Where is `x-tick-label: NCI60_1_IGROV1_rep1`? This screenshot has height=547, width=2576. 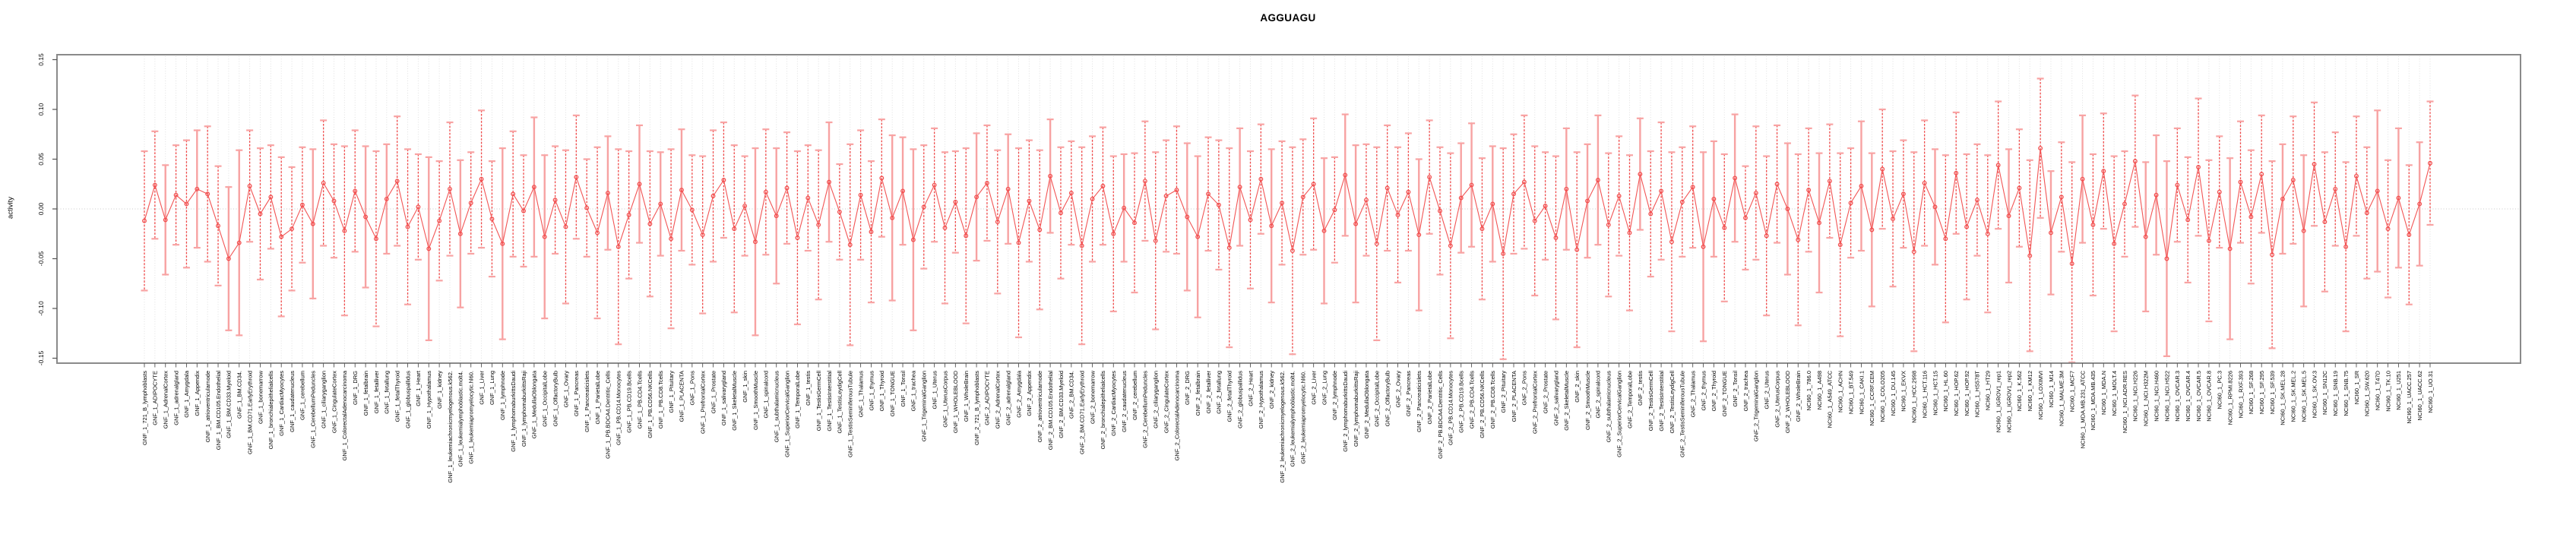 x-tick-label: NCI60_1_IGROV1_rep1 is located at coordinates (1999, 401).